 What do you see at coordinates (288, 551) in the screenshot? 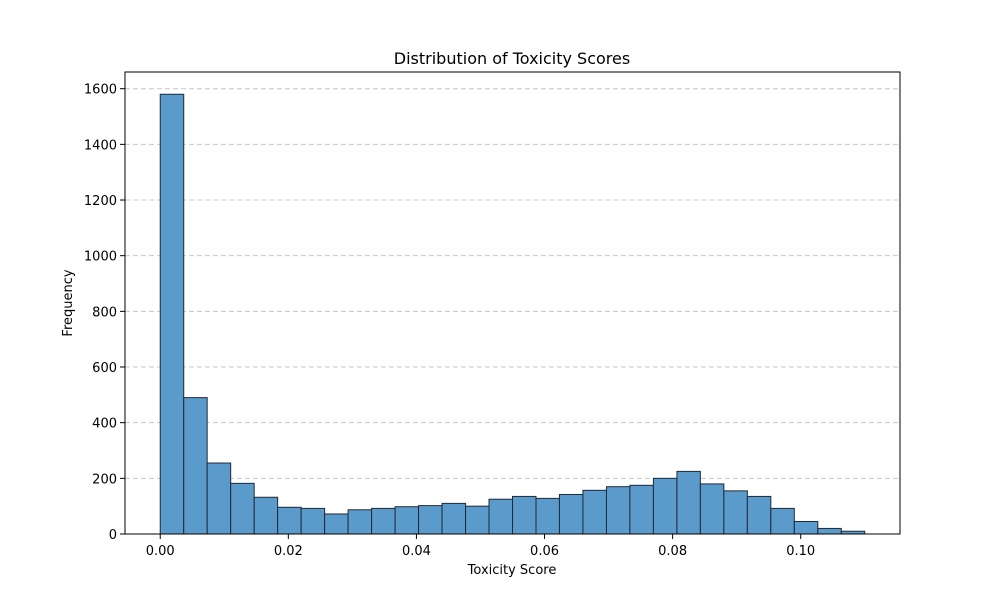
I see `x-tick-label: 0.02` at bounding box center [288, 551].